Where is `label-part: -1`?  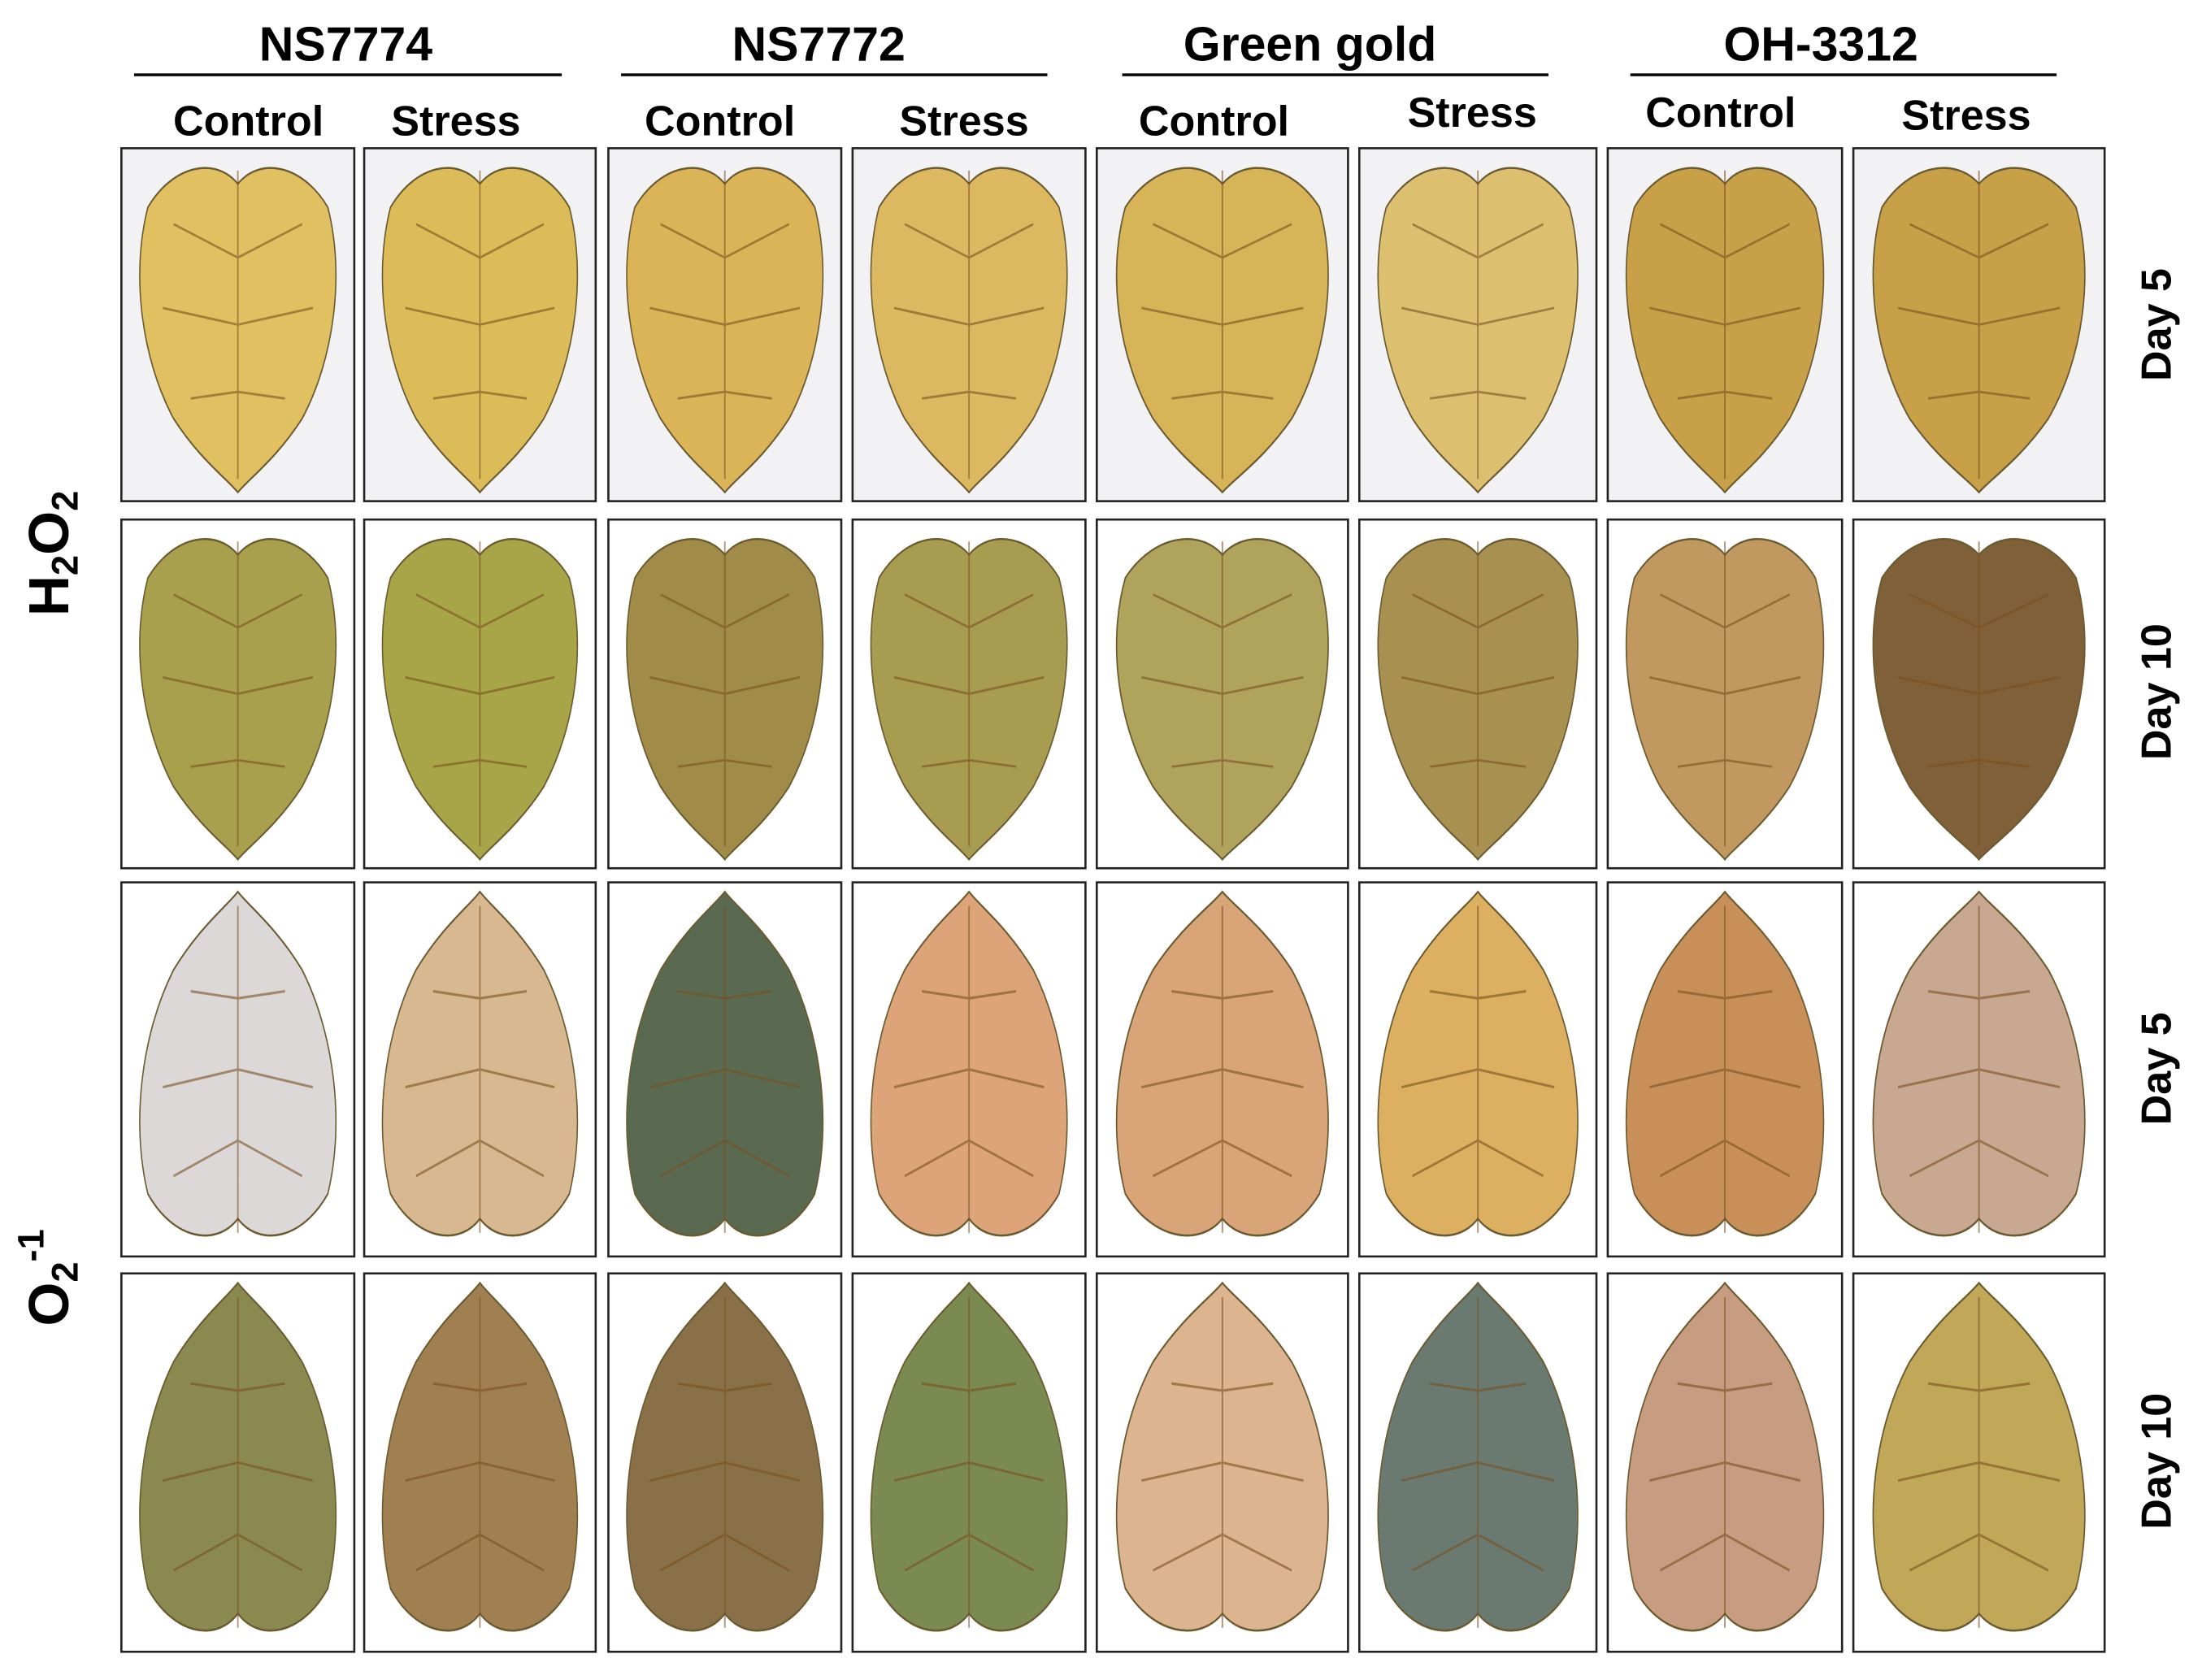
label-part: -1 is located at coordinates (31, 1245).